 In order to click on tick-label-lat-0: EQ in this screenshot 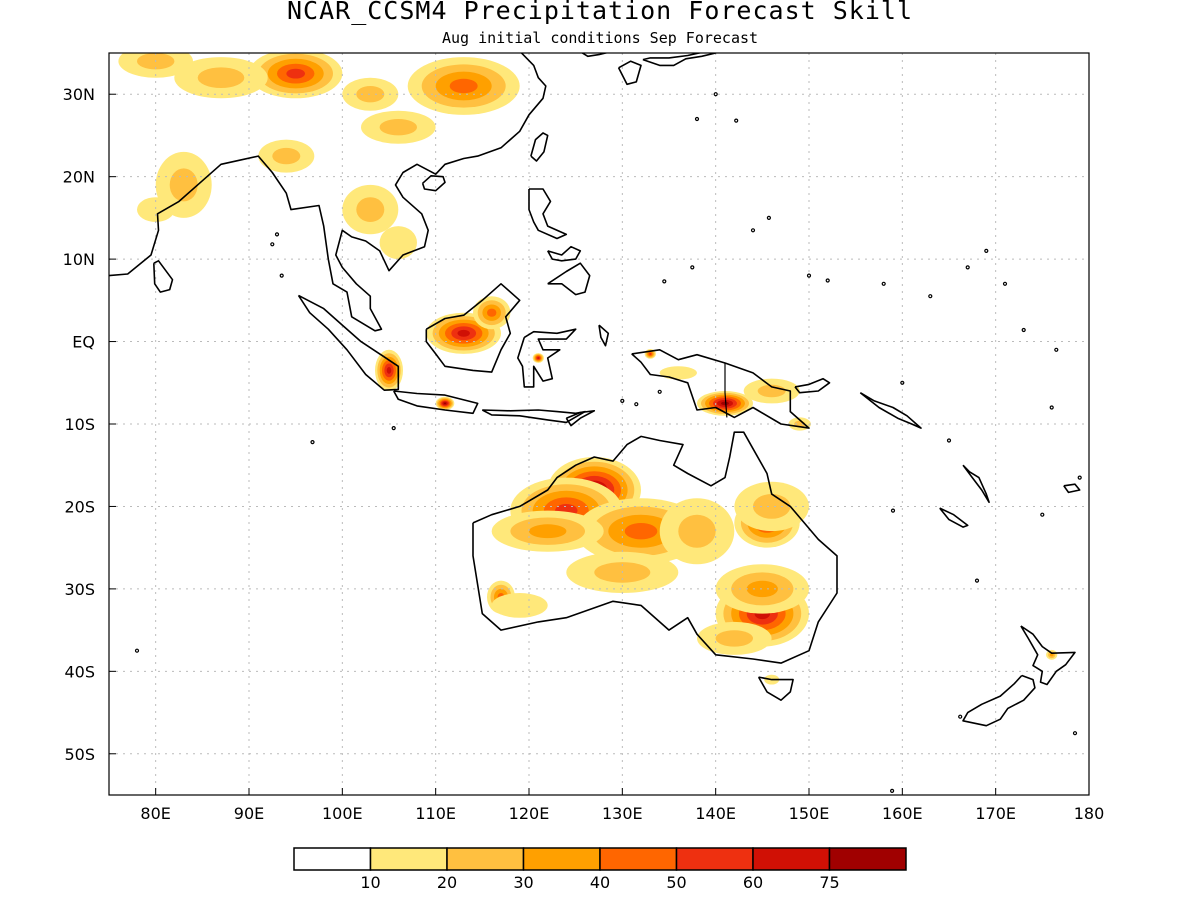, I will do `click(83, 342)`.